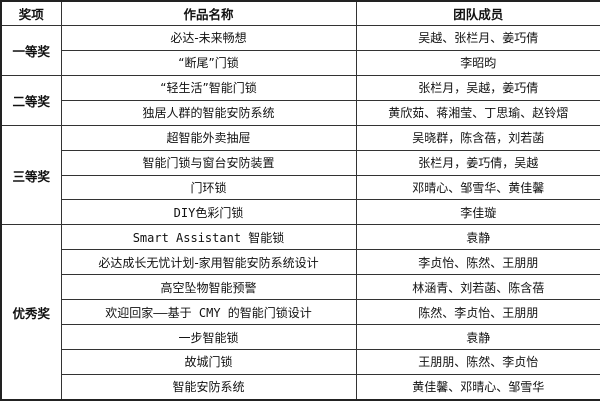  What do you see at coordinates (477, 262) in the screenshot?
I see `members-cell: 李贞怡、陈然、王朋朋` at bounding box center [477, 262].